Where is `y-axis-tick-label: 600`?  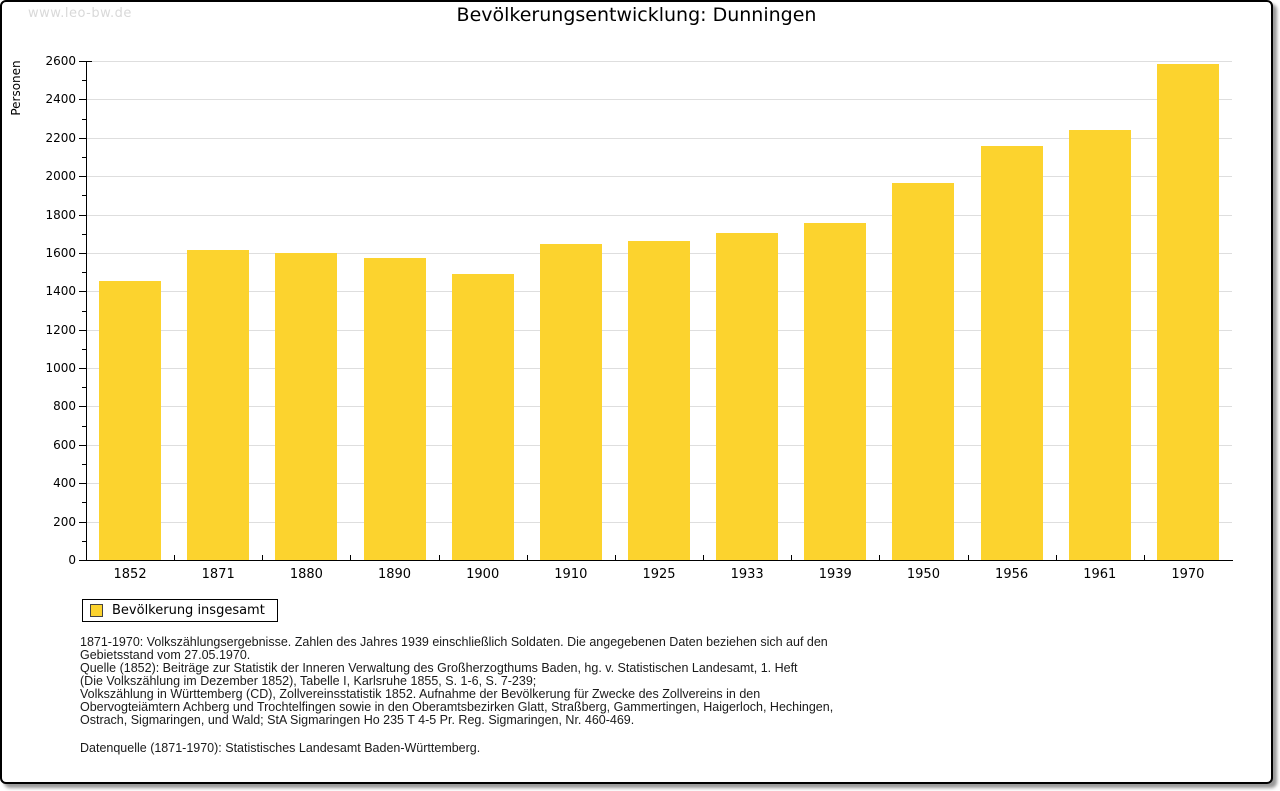
y-axis-tick-label: 600 is located at coordinates (64, 444).